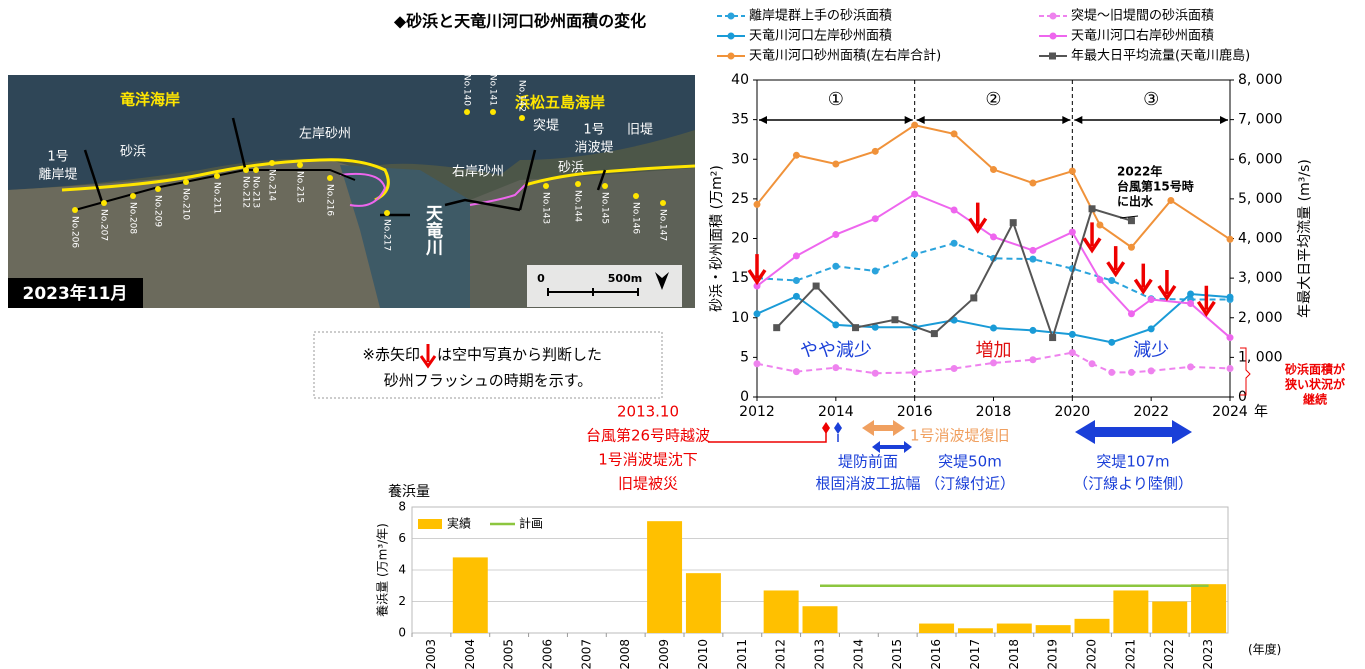 Image resolution: width=1365 pixels, height=669 pixels. I want to click on x-tick-label: 2006, so click(548, 654).